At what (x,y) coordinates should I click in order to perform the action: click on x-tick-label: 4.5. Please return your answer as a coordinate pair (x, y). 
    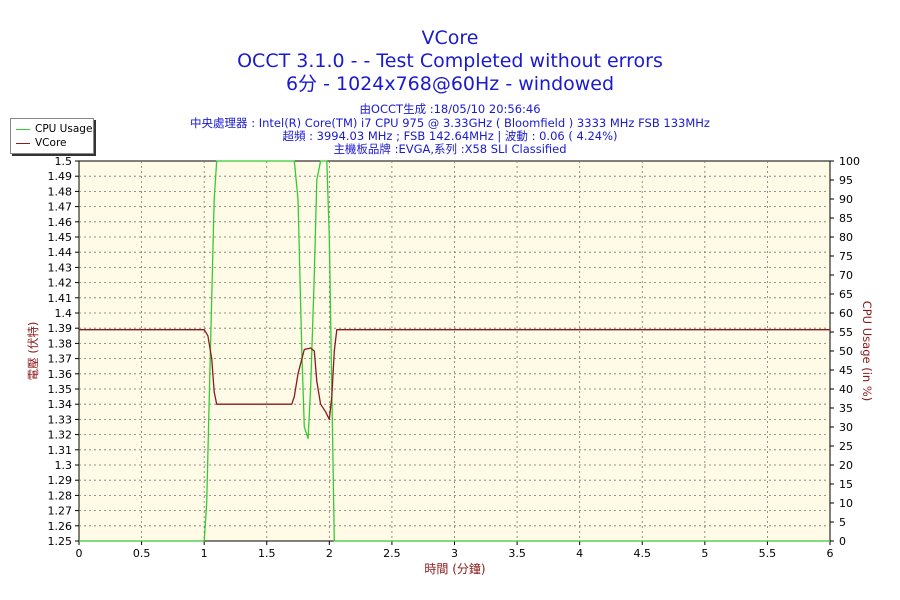
    Looking at the image, I should click on (643, 553).